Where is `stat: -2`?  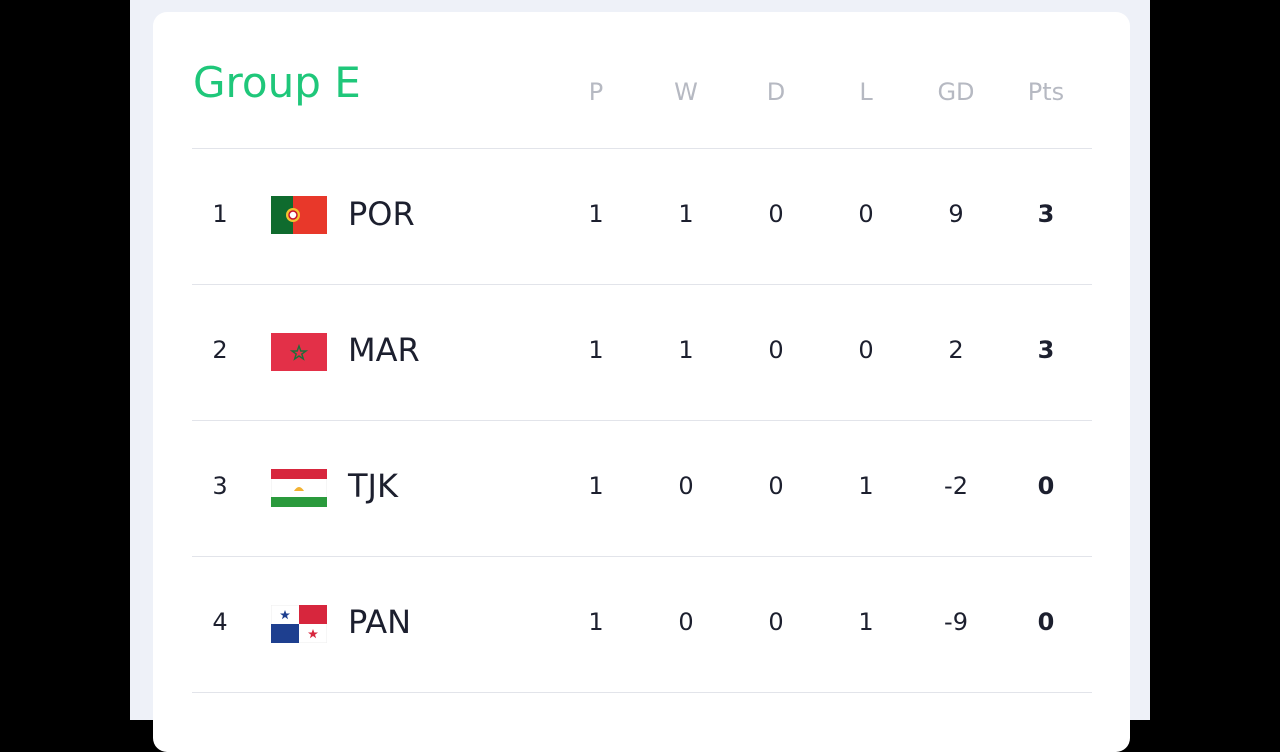 stat: -2 is located at coordinates (956, 486).